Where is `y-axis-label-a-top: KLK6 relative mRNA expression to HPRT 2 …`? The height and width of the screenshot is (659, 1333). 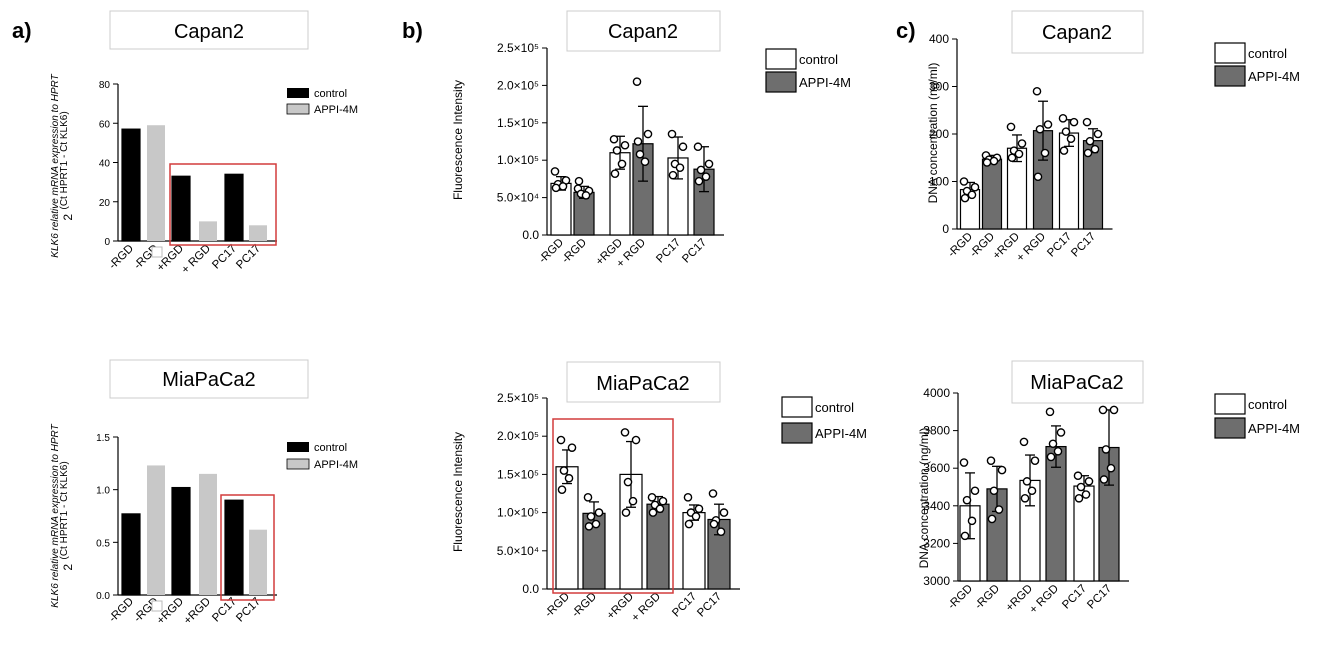 y-axis-label-a-top: KLK6 relative mRNA expression to HPRT 2 … is located at coordinates (63, 165).